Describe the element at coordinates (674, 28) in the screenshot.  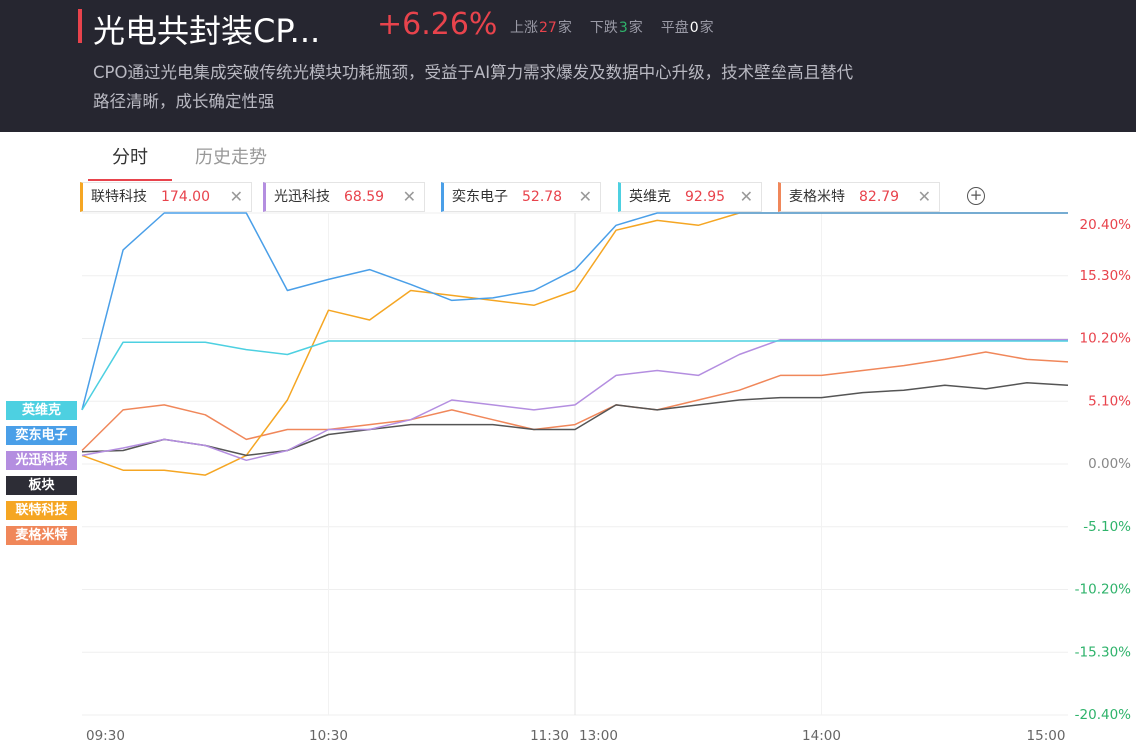
I see `stat-label: 平盘` at that location.